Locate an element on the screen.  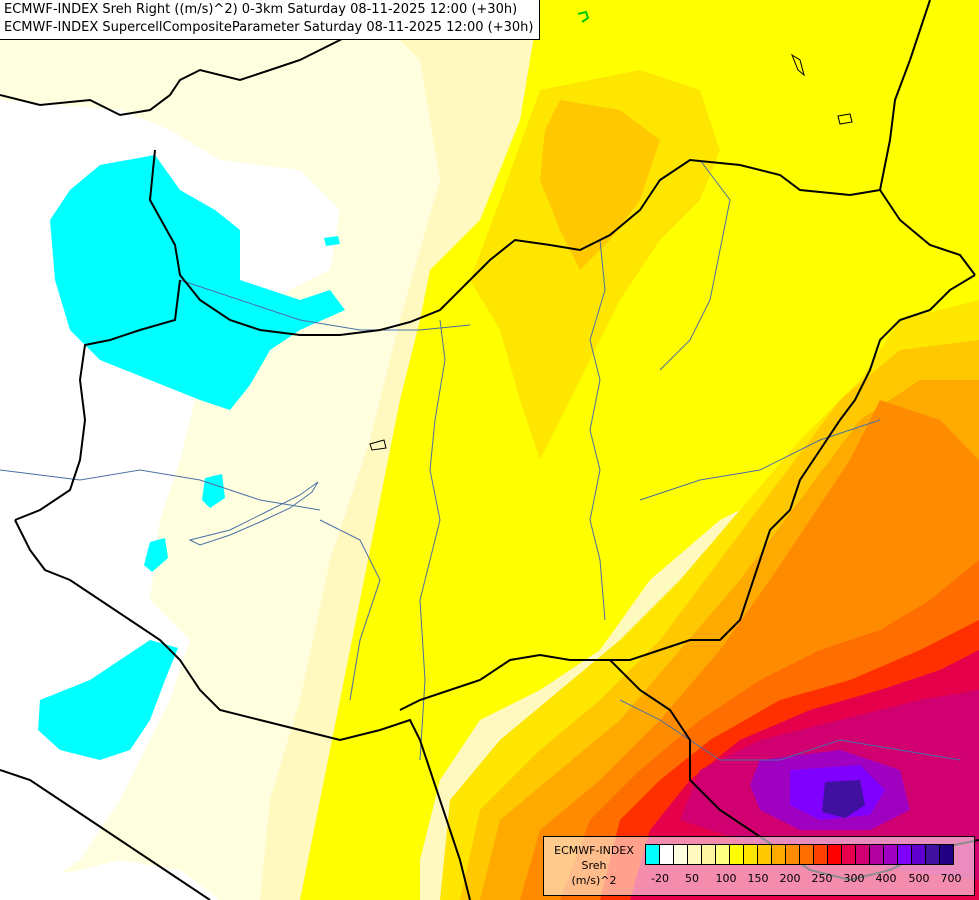
legend-tick: 150 is located at coordinates (758, 878).